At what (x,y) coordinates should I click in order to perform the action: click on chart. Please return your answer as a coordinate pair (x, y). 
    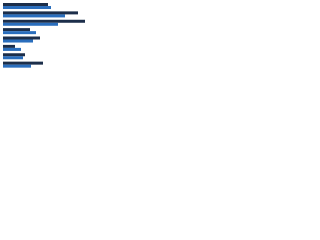
    Looking at the image, I should click on (44, 35).